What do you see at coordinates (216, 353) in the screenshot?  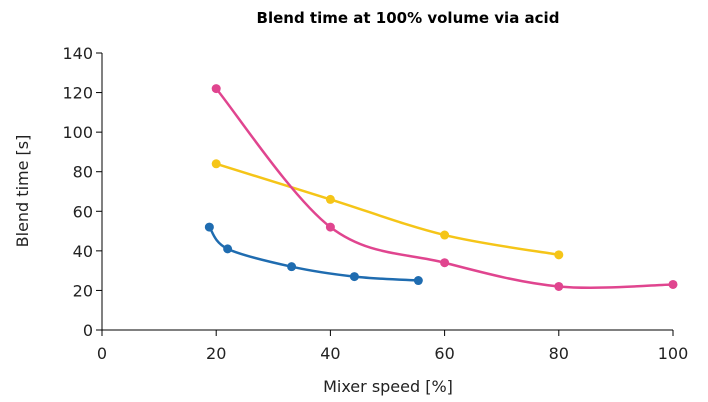 I see `x-tick-label: 20` at bounding box center [216, 353].